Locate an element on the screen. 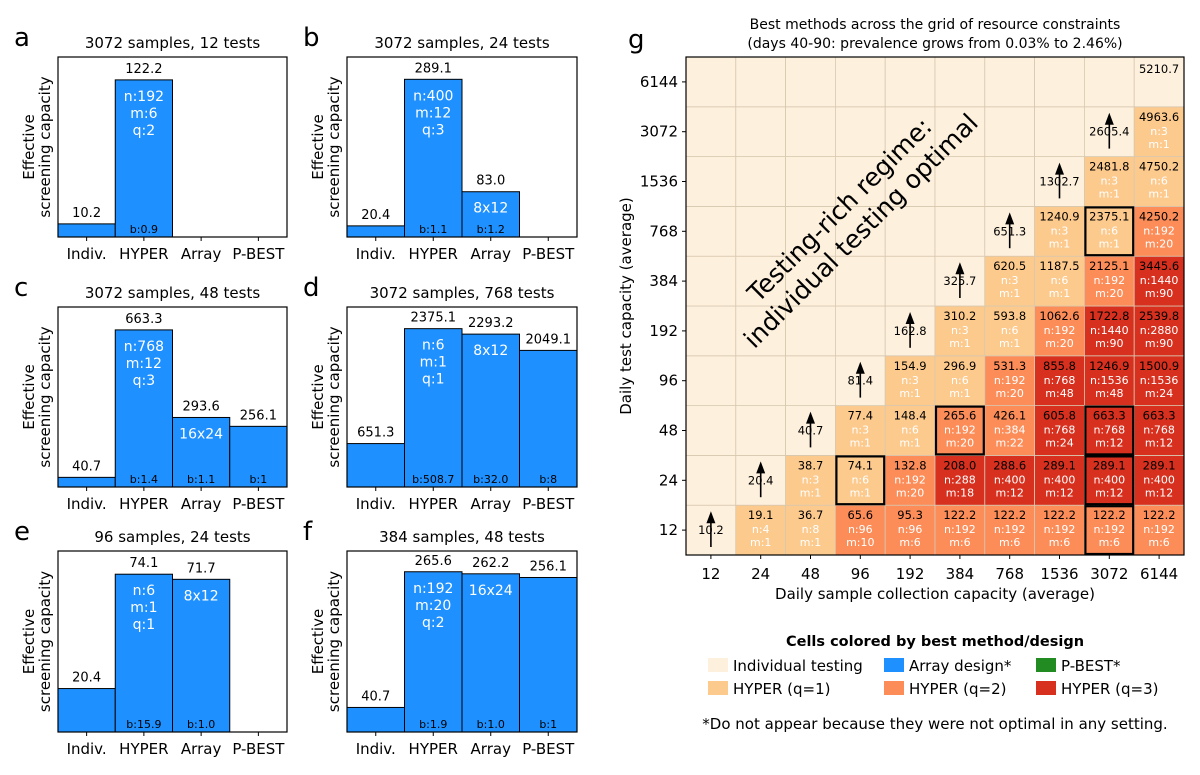 The height and width of the screenshot is (775, 1200). y-axis-label: Effective is located at coordinates (29, 641).